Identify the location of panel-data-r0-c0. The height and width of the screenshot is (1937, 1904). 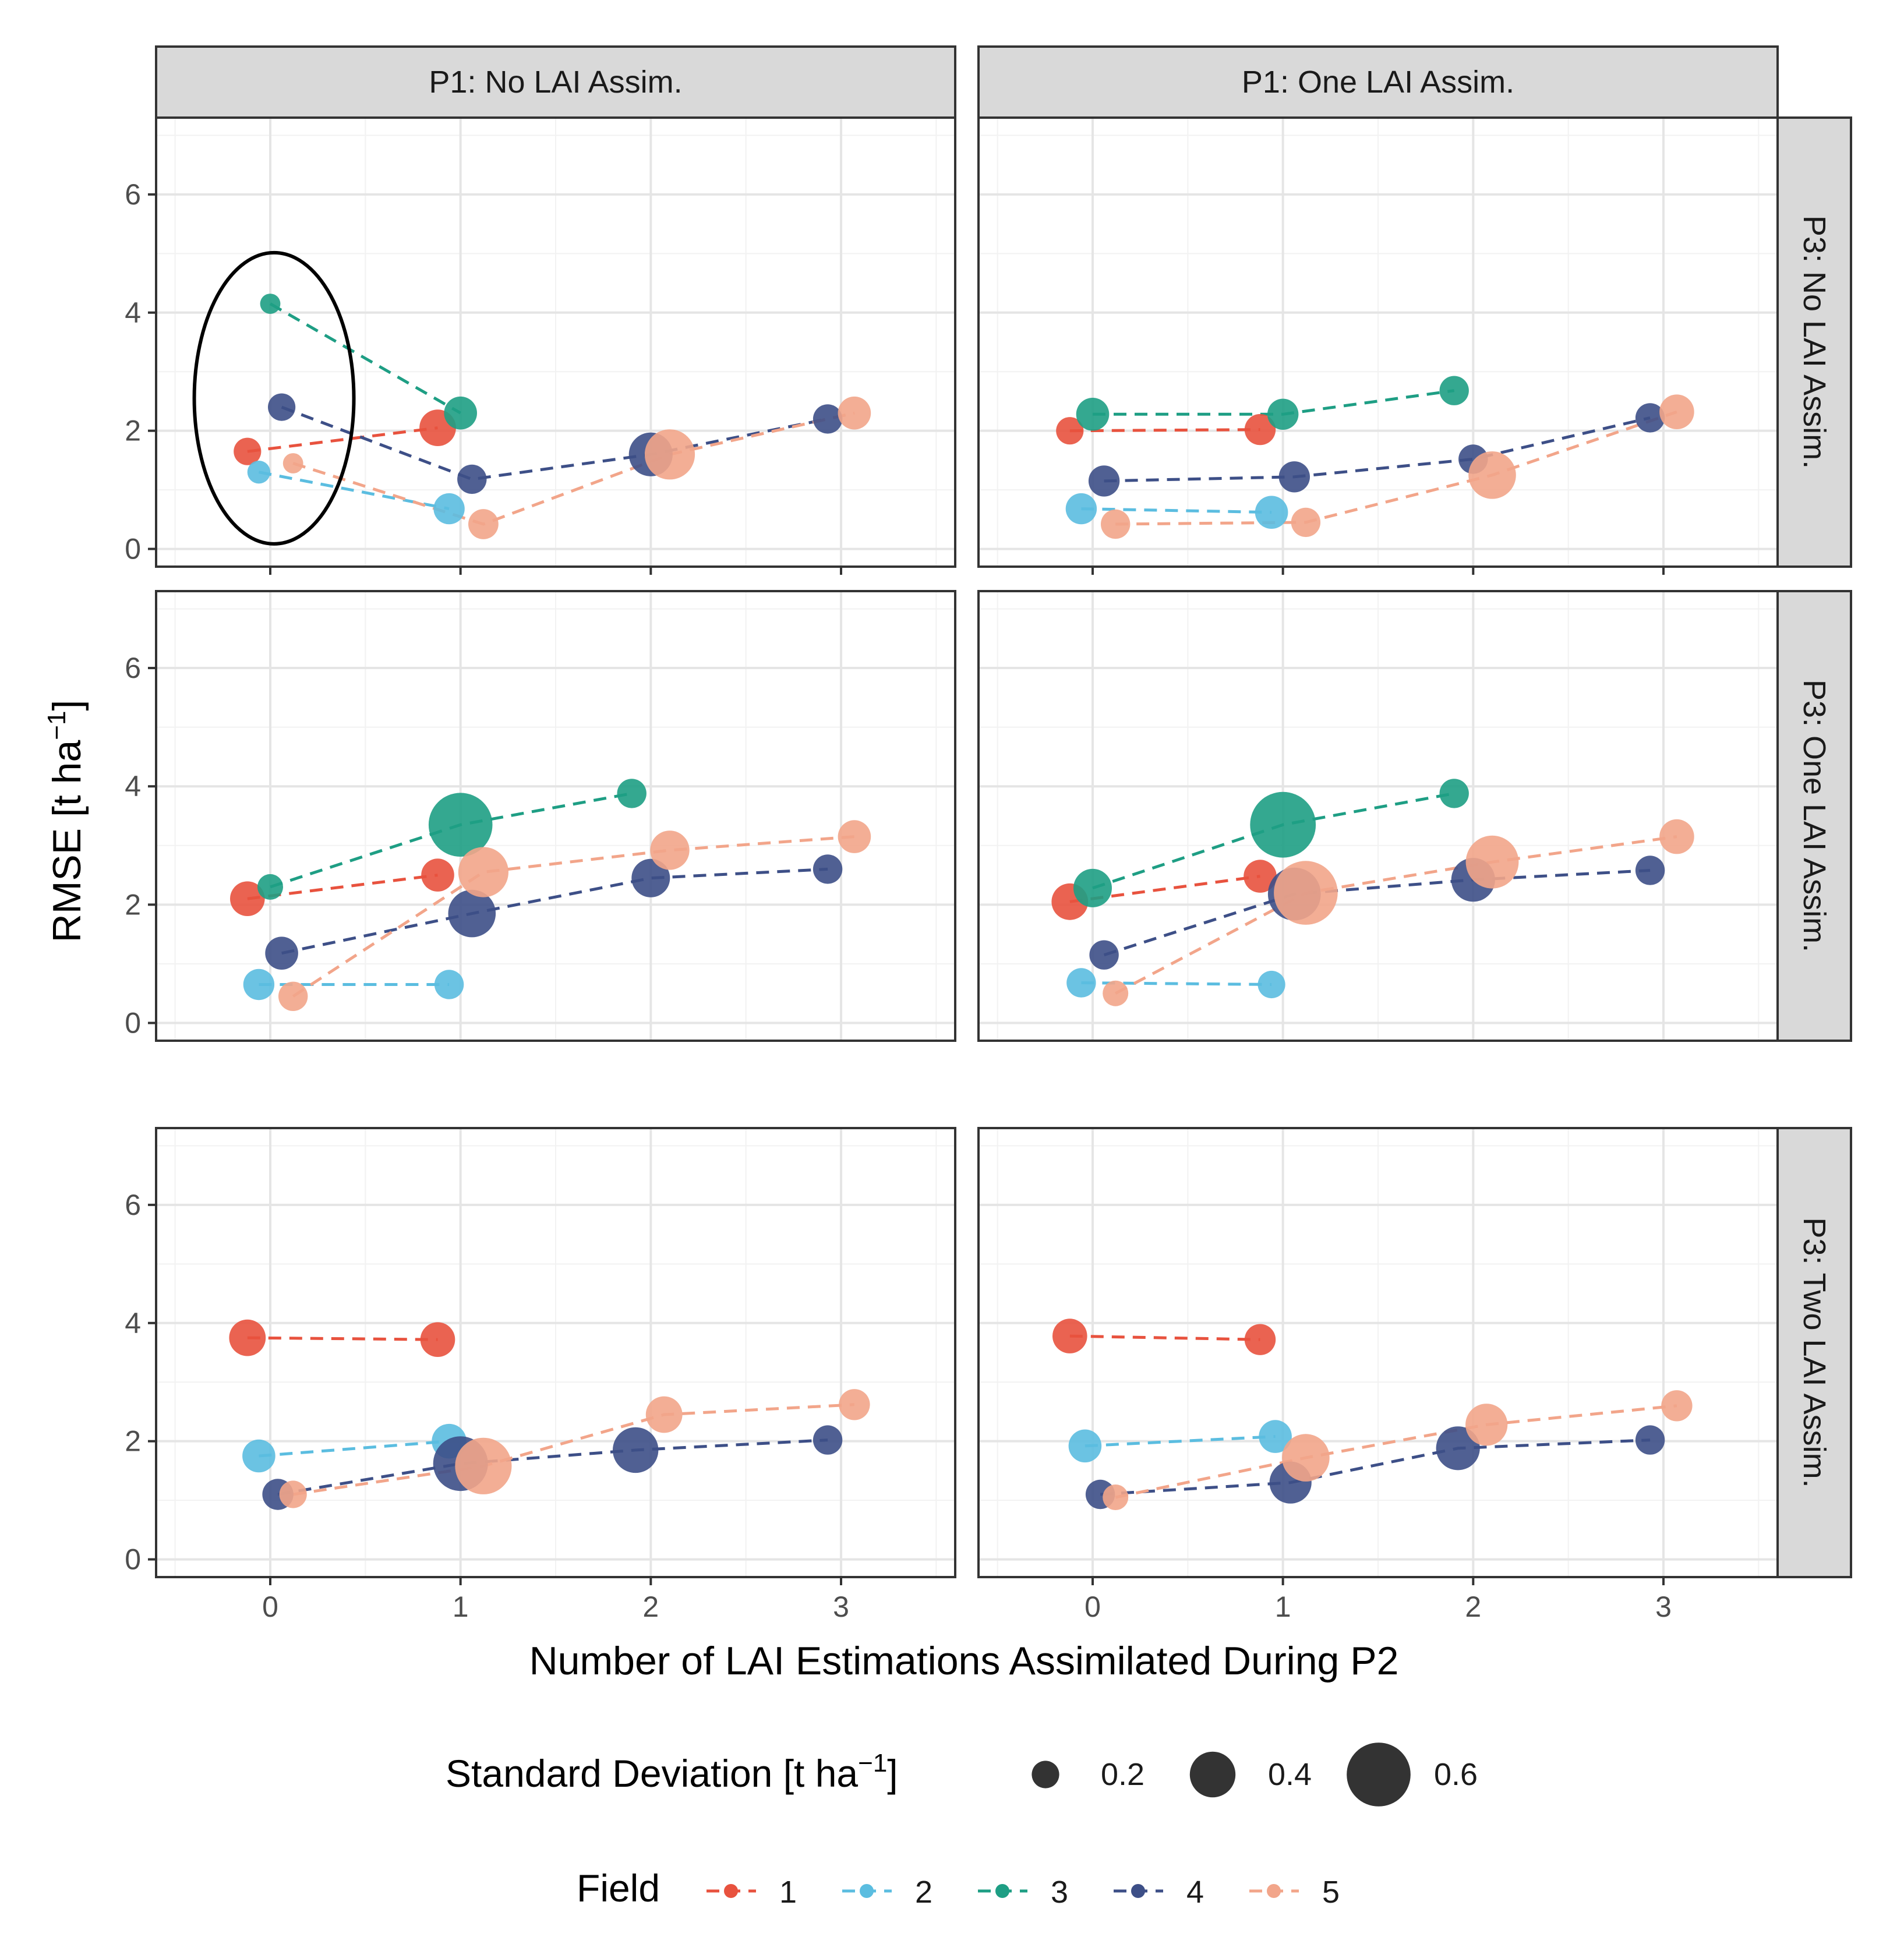
(552, 416).